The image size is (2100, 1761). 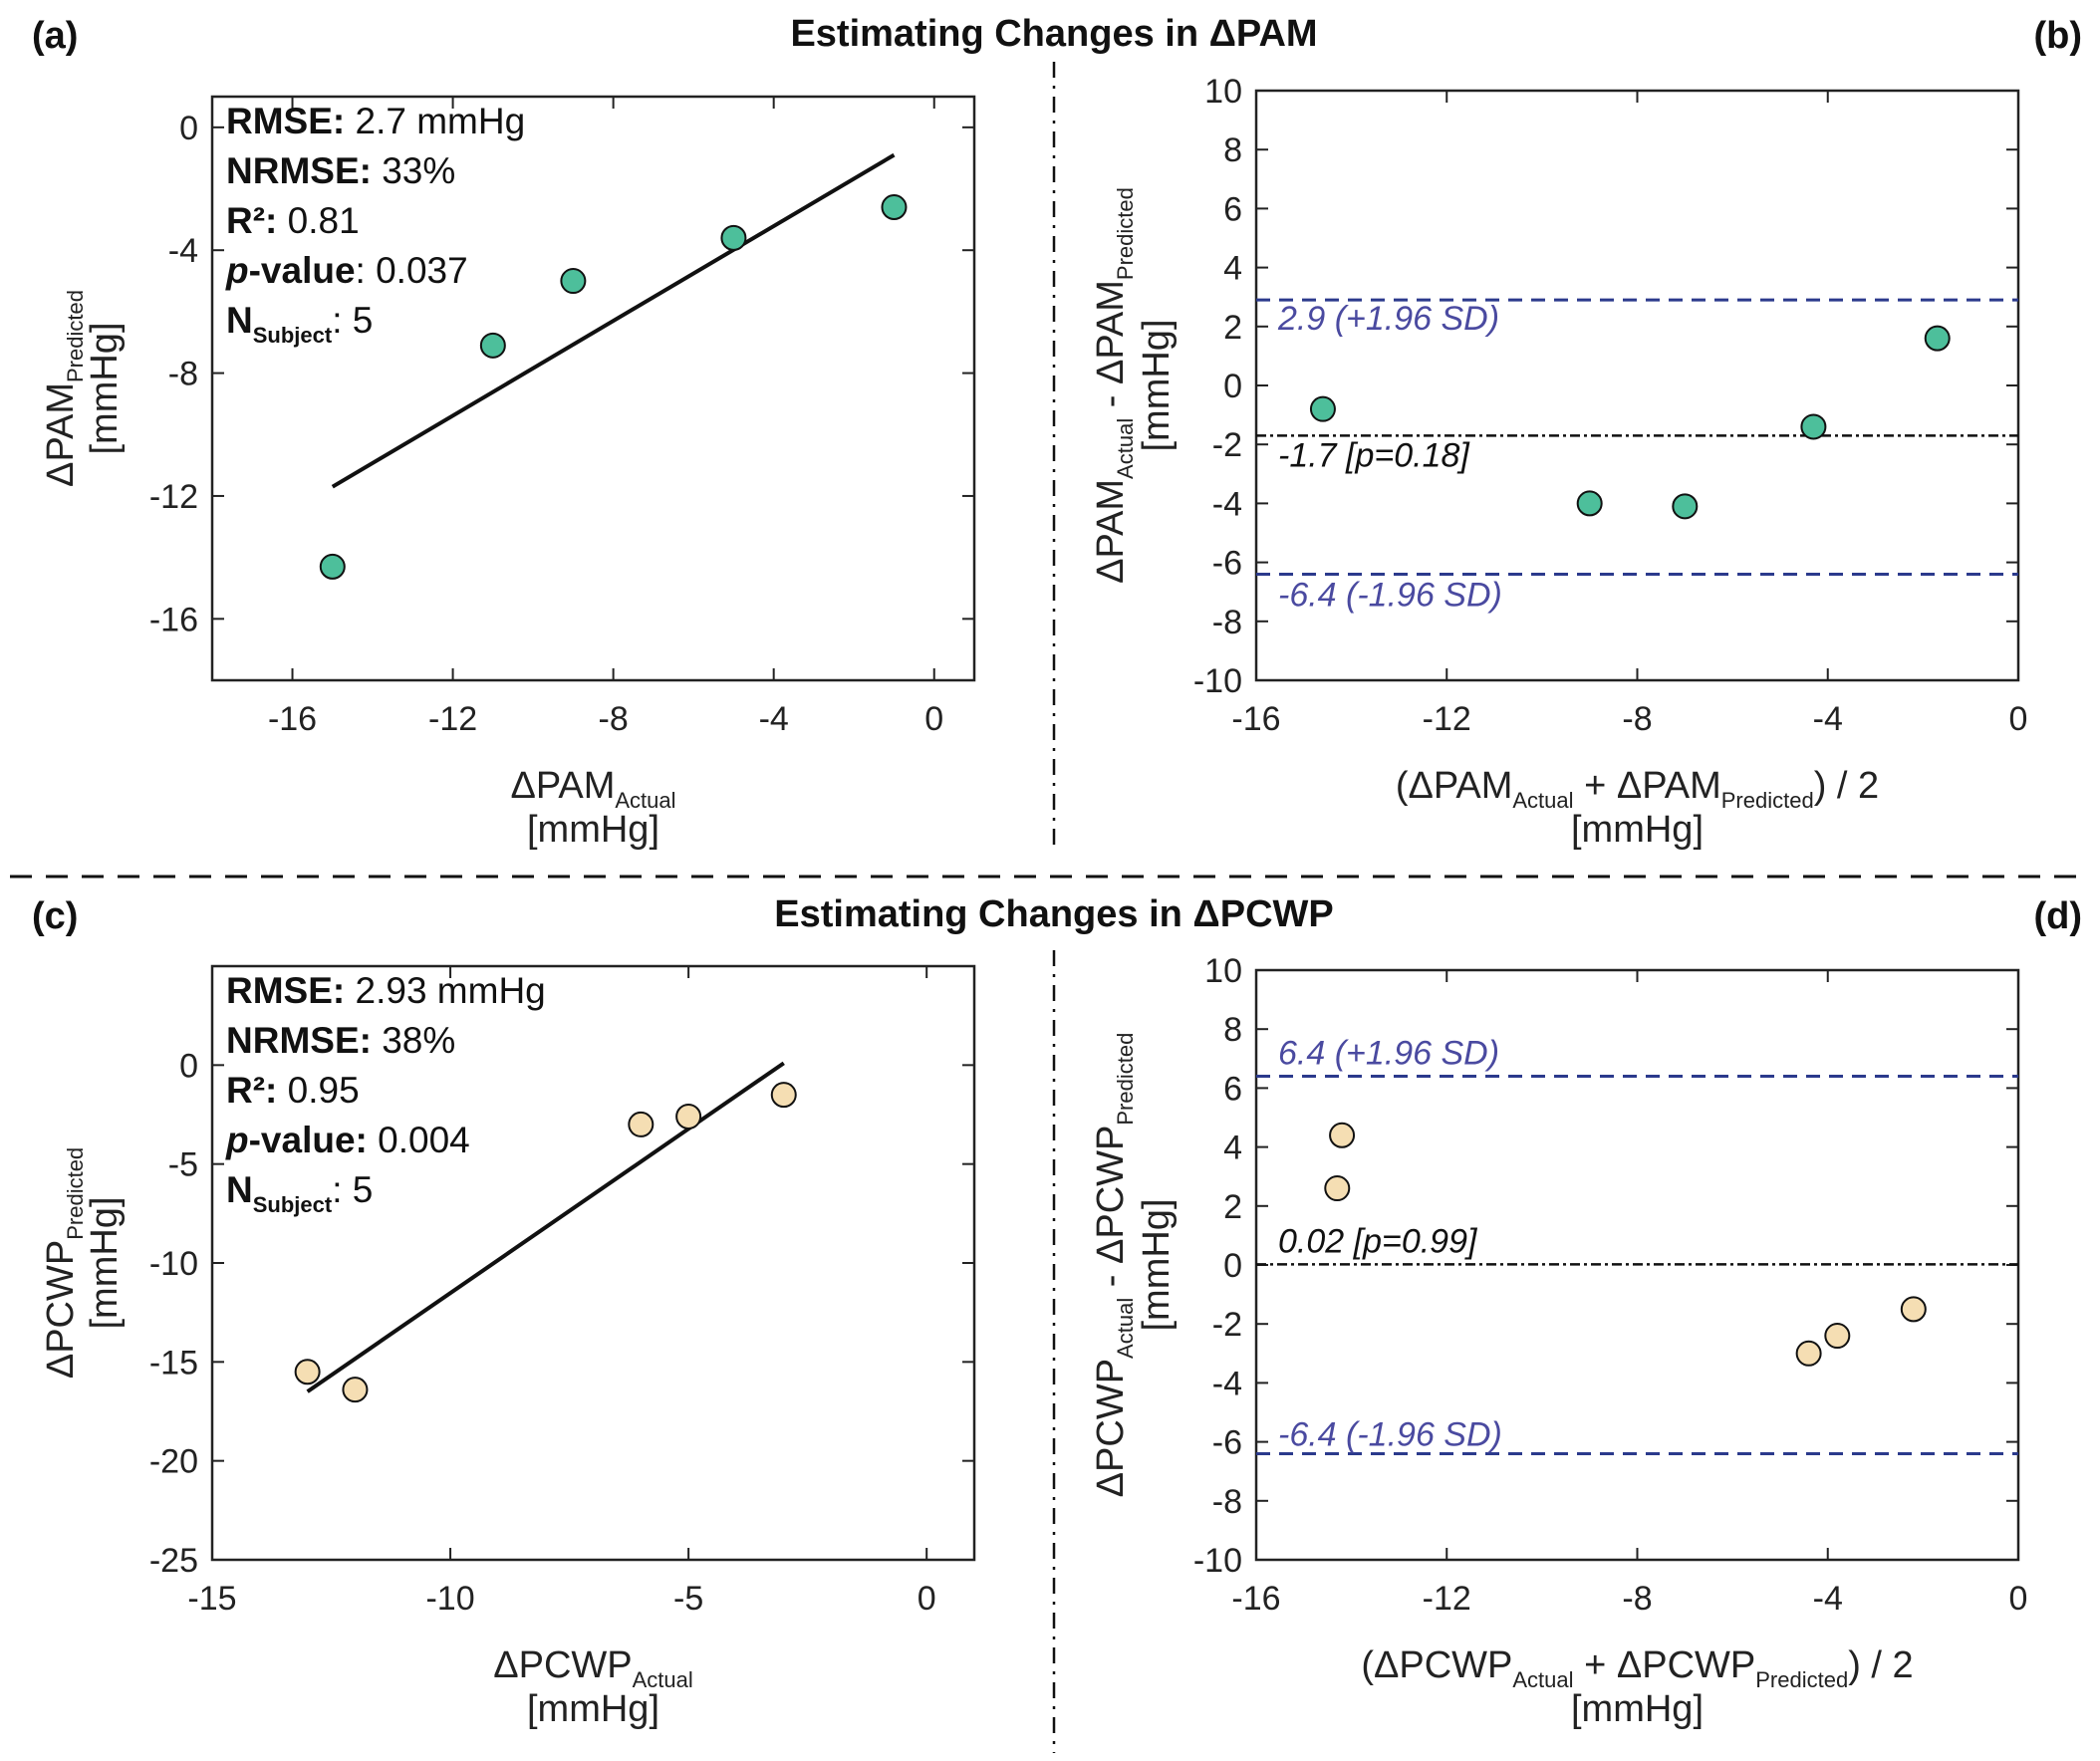 I want to click on y-tick-label-a: -4, so click(x=183, y=251).